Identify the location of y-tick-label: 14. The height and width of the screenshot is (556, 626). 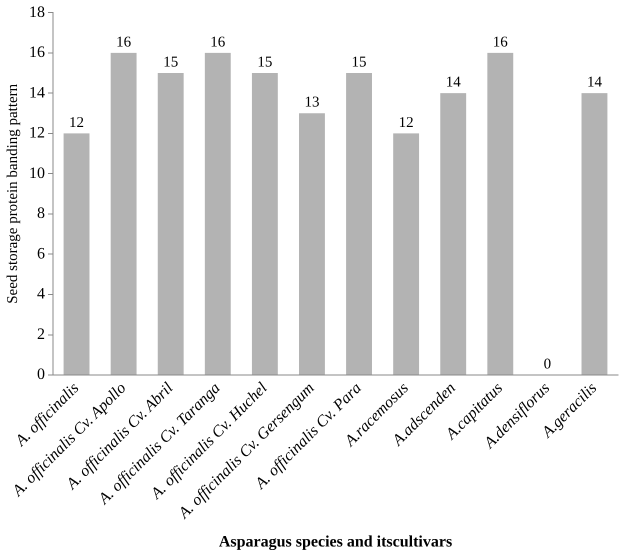
(37, 93).